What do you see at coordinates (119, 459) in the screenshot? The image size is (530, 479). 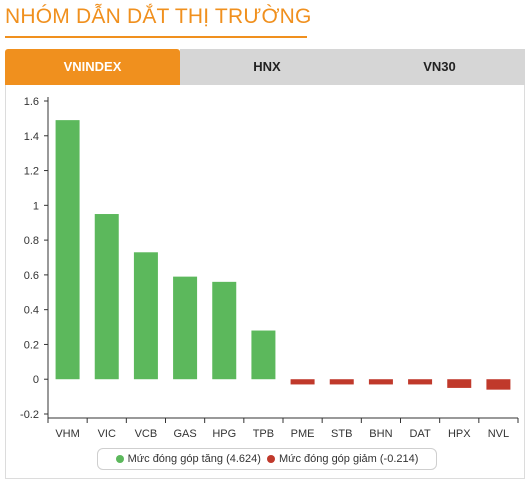 I see `legend-increase-dot-icon` at bounding box center [119, 459].